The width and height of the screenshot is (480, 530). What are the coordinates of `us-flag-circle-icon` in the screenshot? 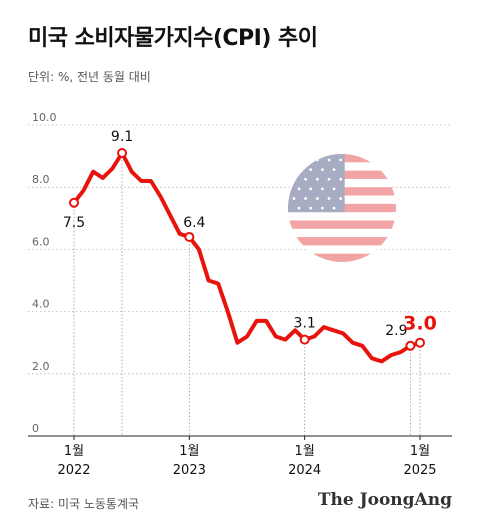 It's located at (342, 208).